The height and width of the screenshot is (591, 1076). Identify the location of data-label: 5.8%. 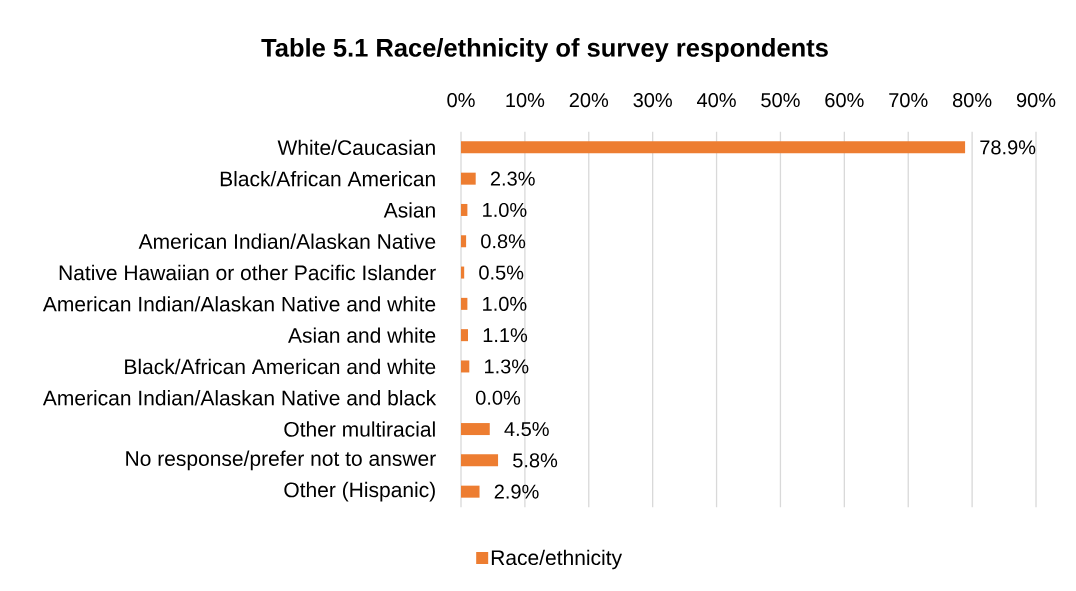
(535, 460).